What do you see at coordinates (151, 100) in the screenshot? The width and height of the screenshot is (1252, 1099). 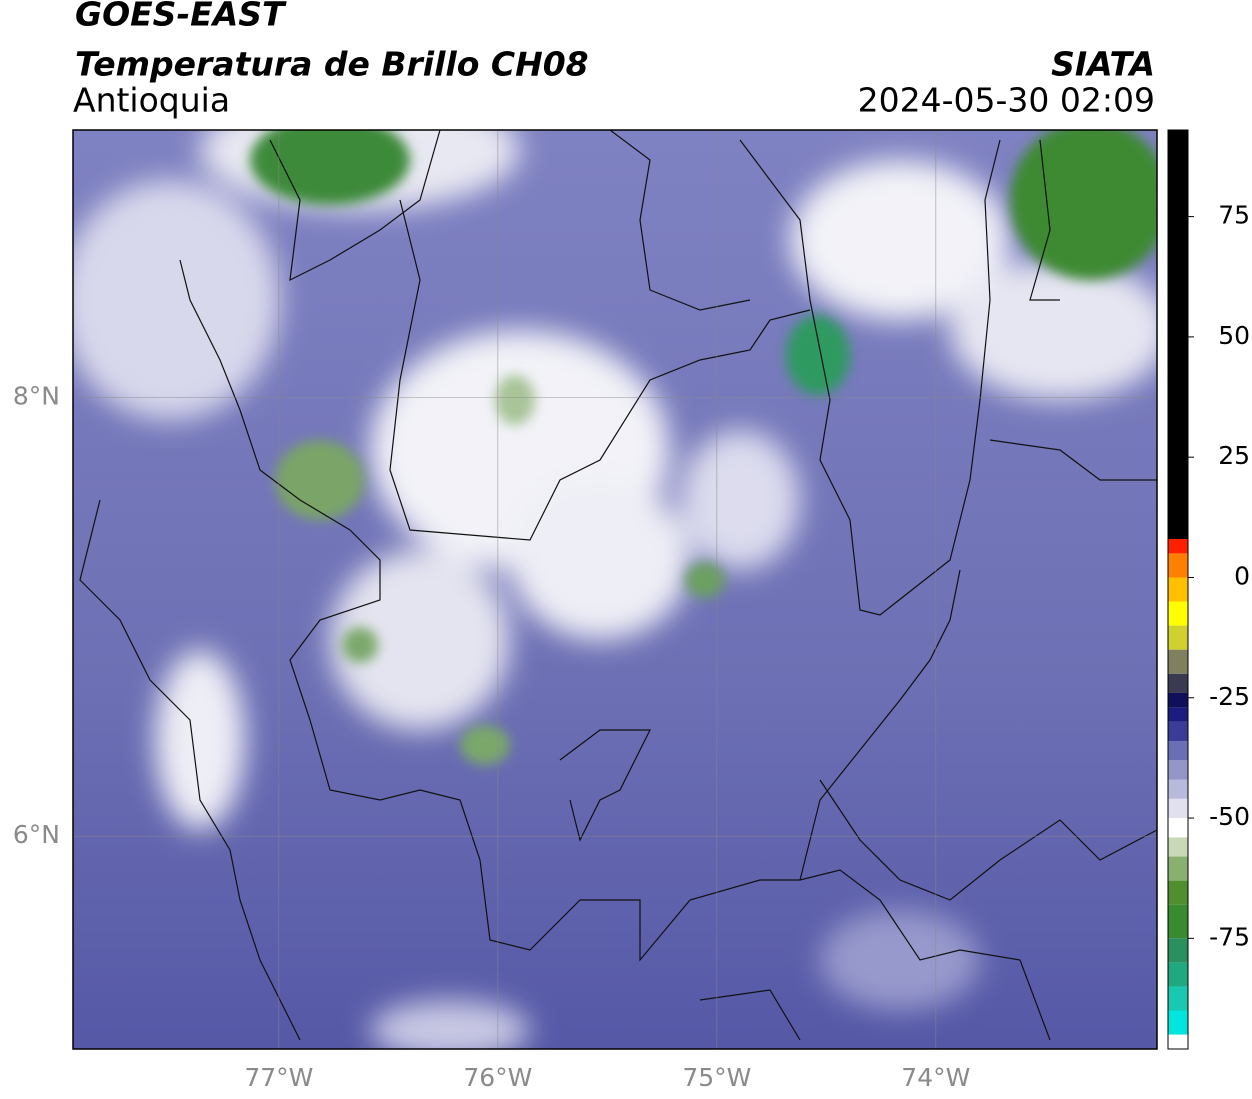 I see `region-label: Antioquia` at bounding box center [151, 100].